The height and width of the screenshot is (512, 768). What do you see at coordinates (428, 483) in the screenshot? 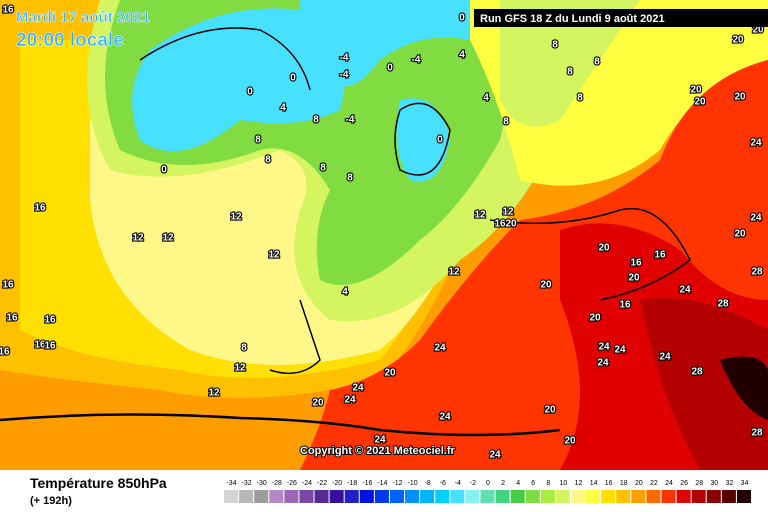
I see `legend-label: -8` at bounding box center [428, 483].